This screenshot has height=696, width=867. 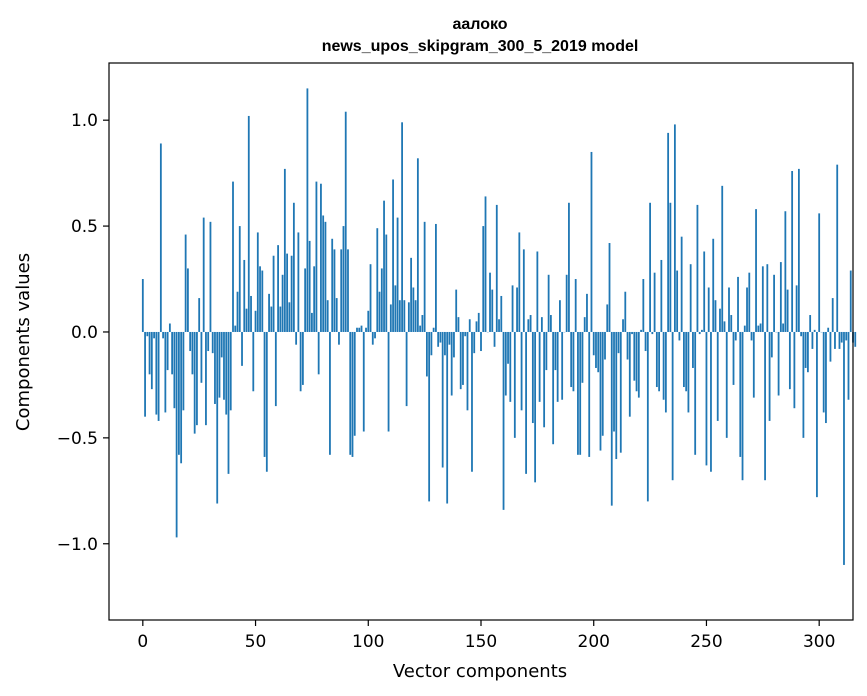 I want to click on y-axis-label: Components values, so click(x=23, y=342).